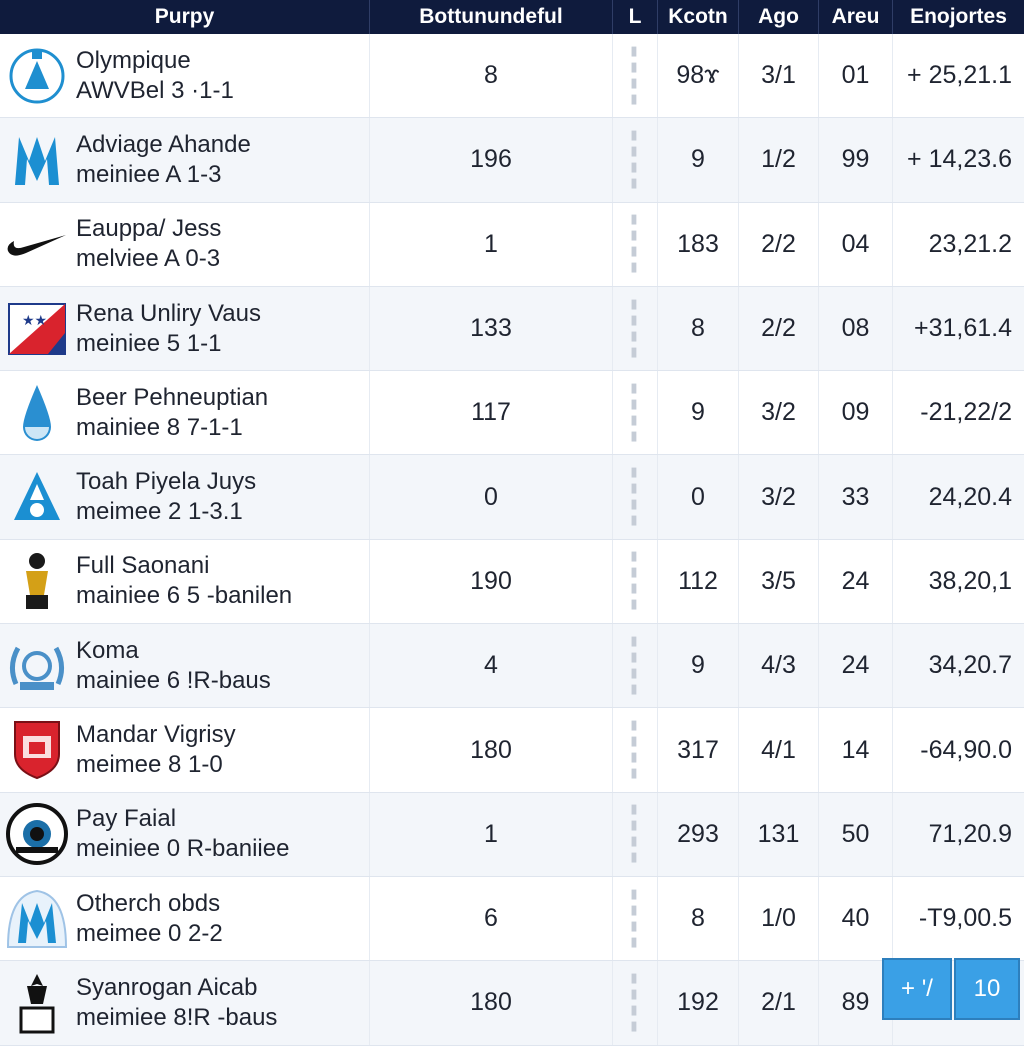  I want to click on column-header: L, so click(635, 17).